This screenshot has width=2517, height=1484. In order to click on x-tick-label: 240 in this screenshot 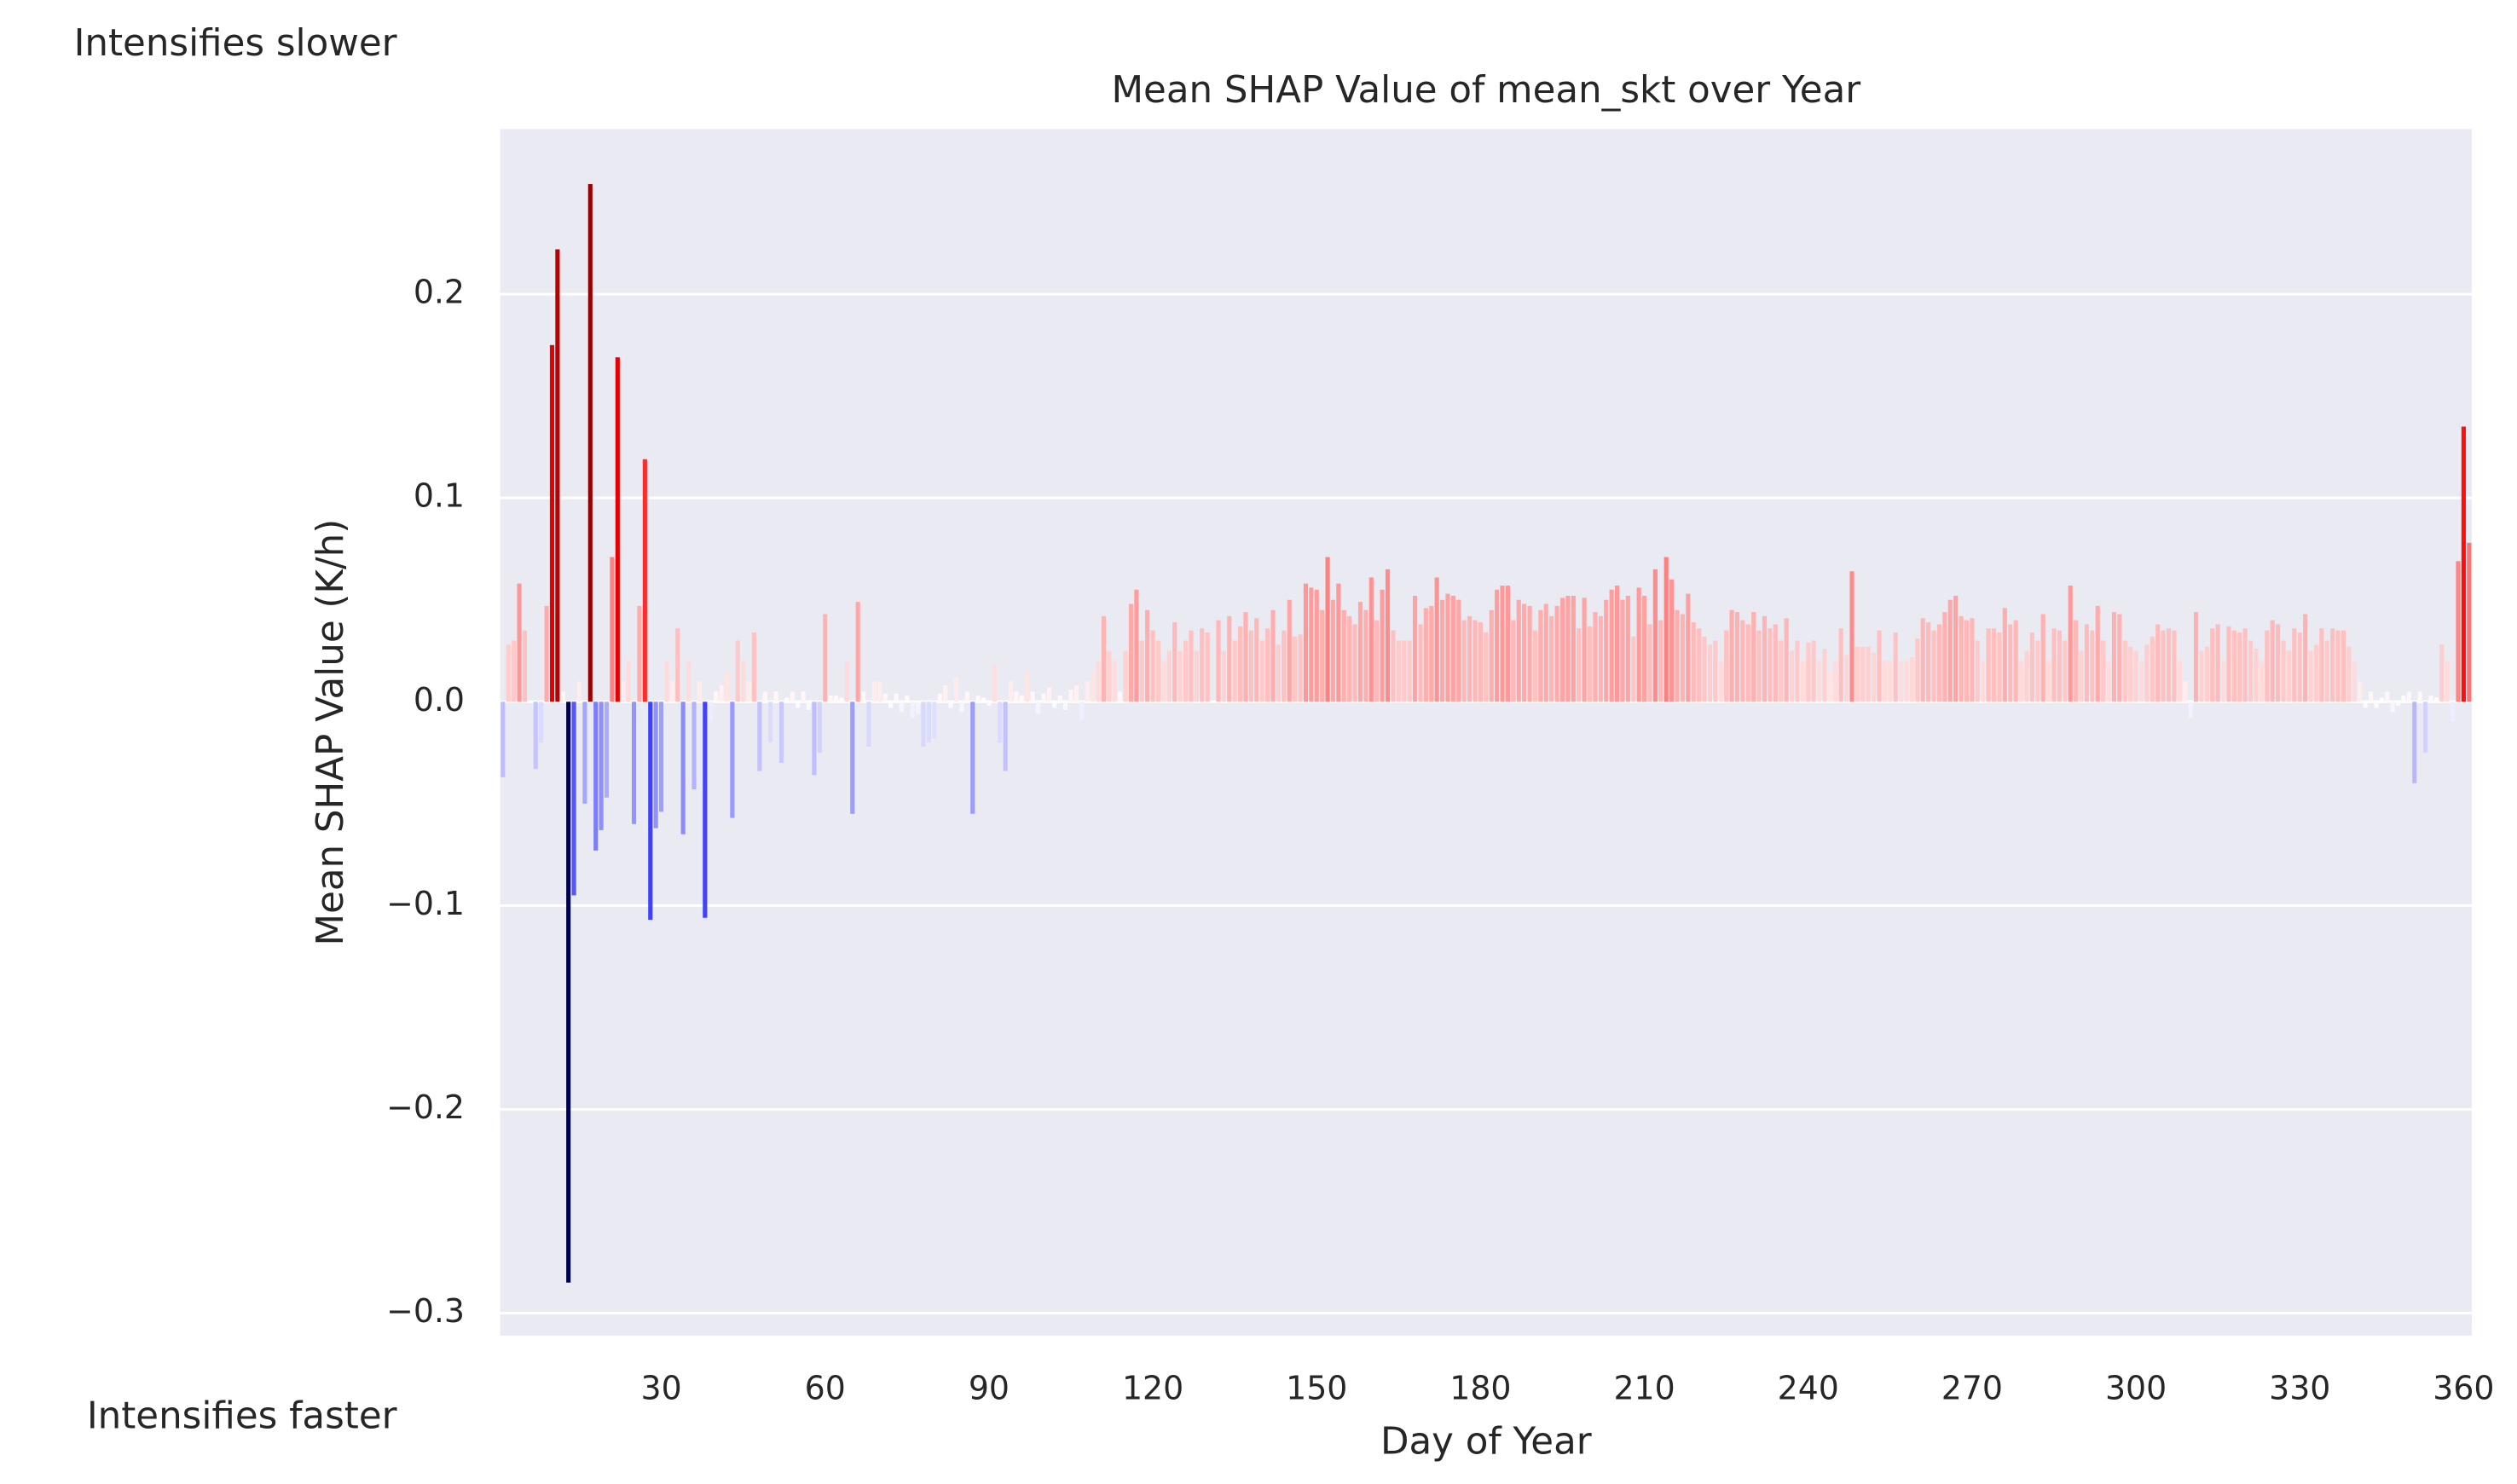, I will do `click(1809, 1388)`.